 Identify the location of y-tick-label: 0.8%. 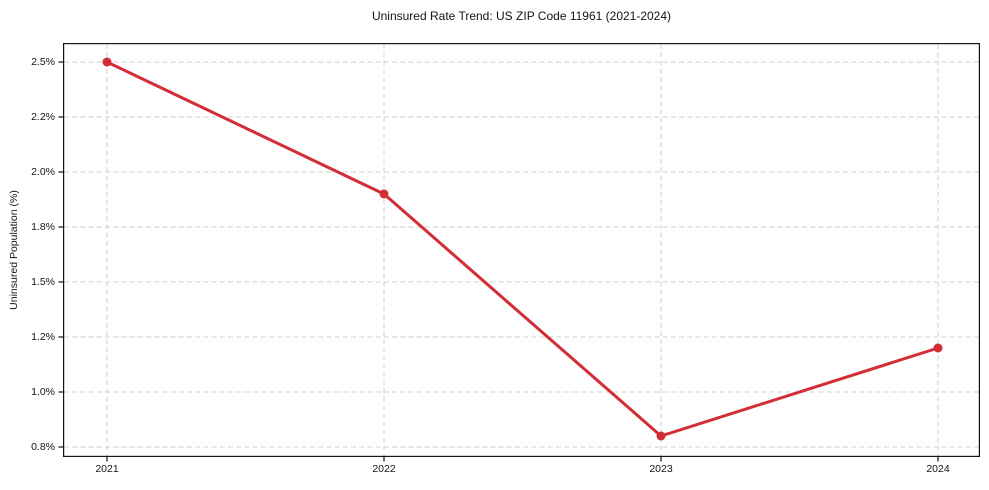
(43, 446).